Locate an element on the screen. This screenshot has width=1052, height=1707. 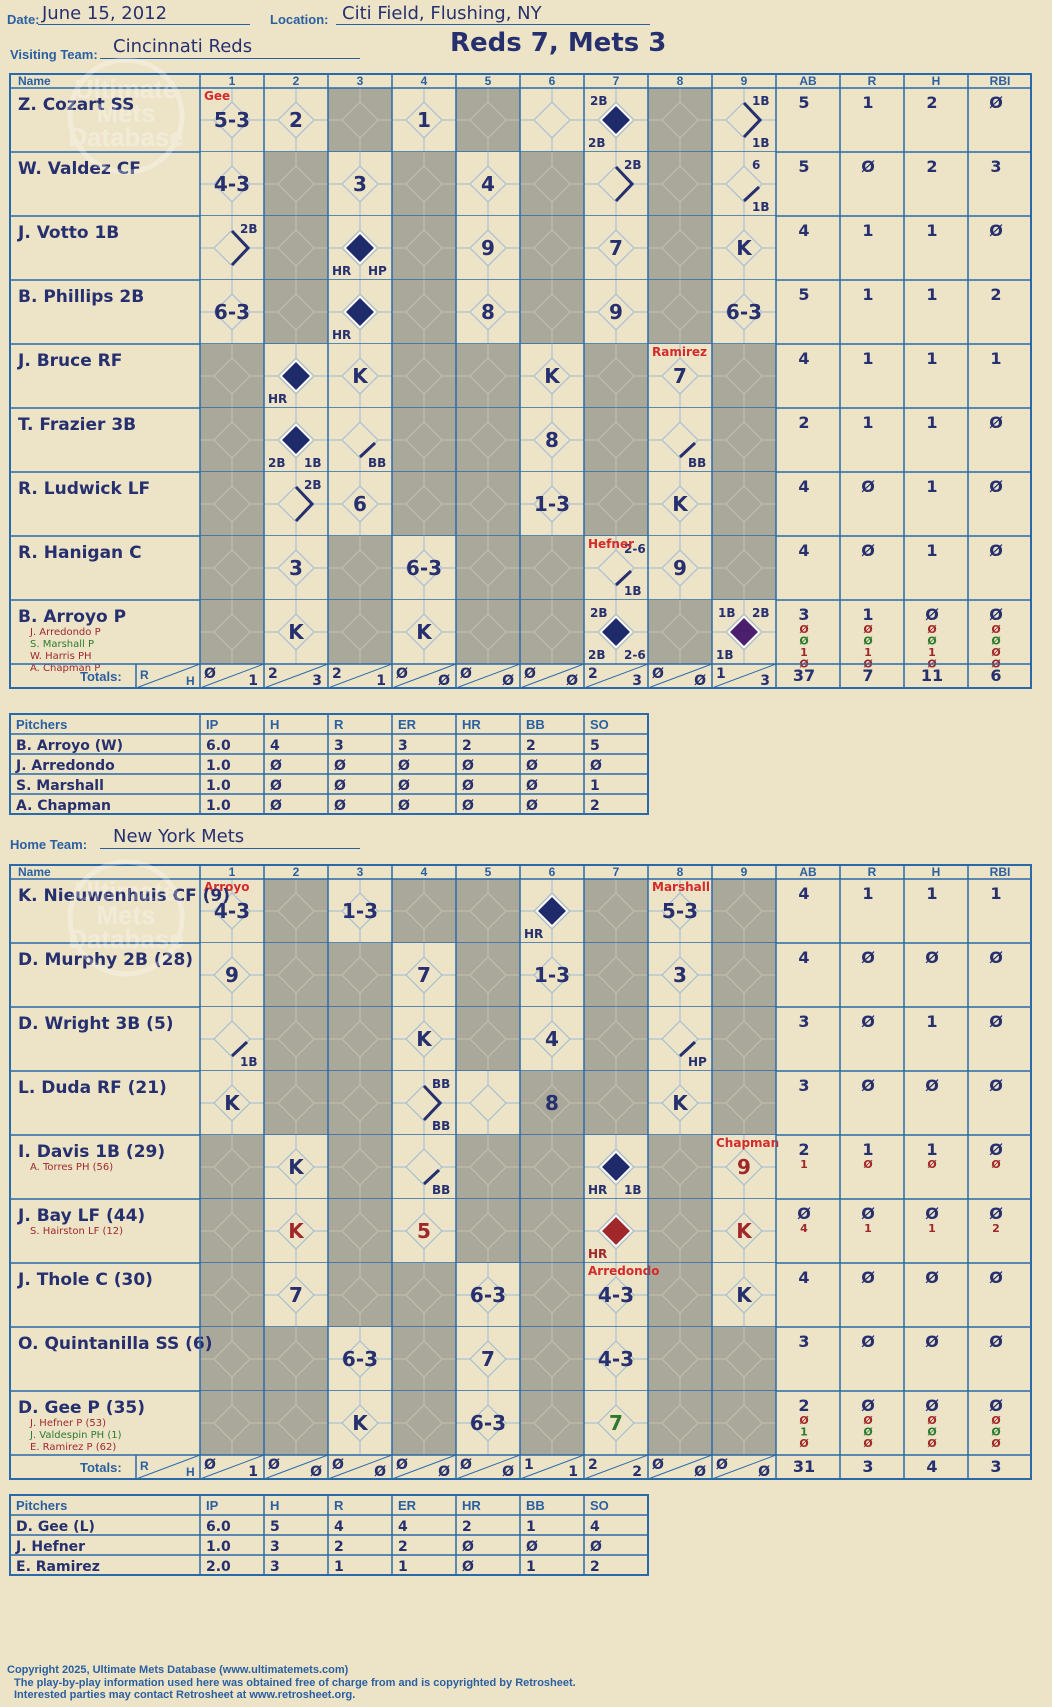
home-totals-h-label: H is located at coordinates (190, 1472).